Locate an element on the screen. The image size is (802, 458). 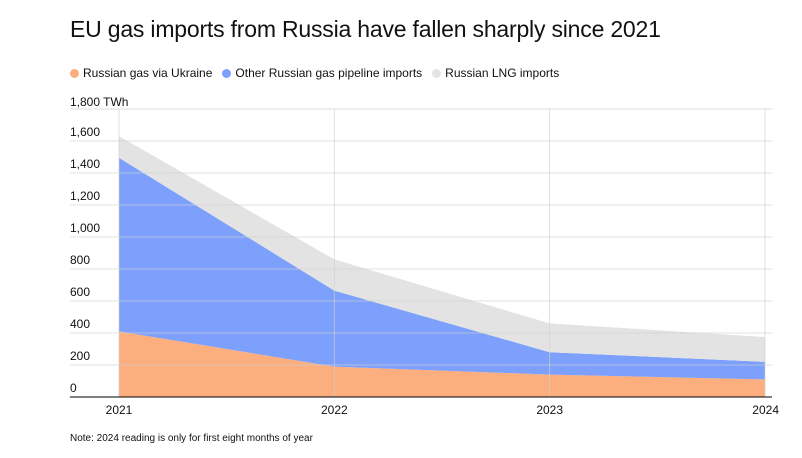
legend-item-pipeline: Other Russian gas pipeline imports is located at coordinates (322, 73).